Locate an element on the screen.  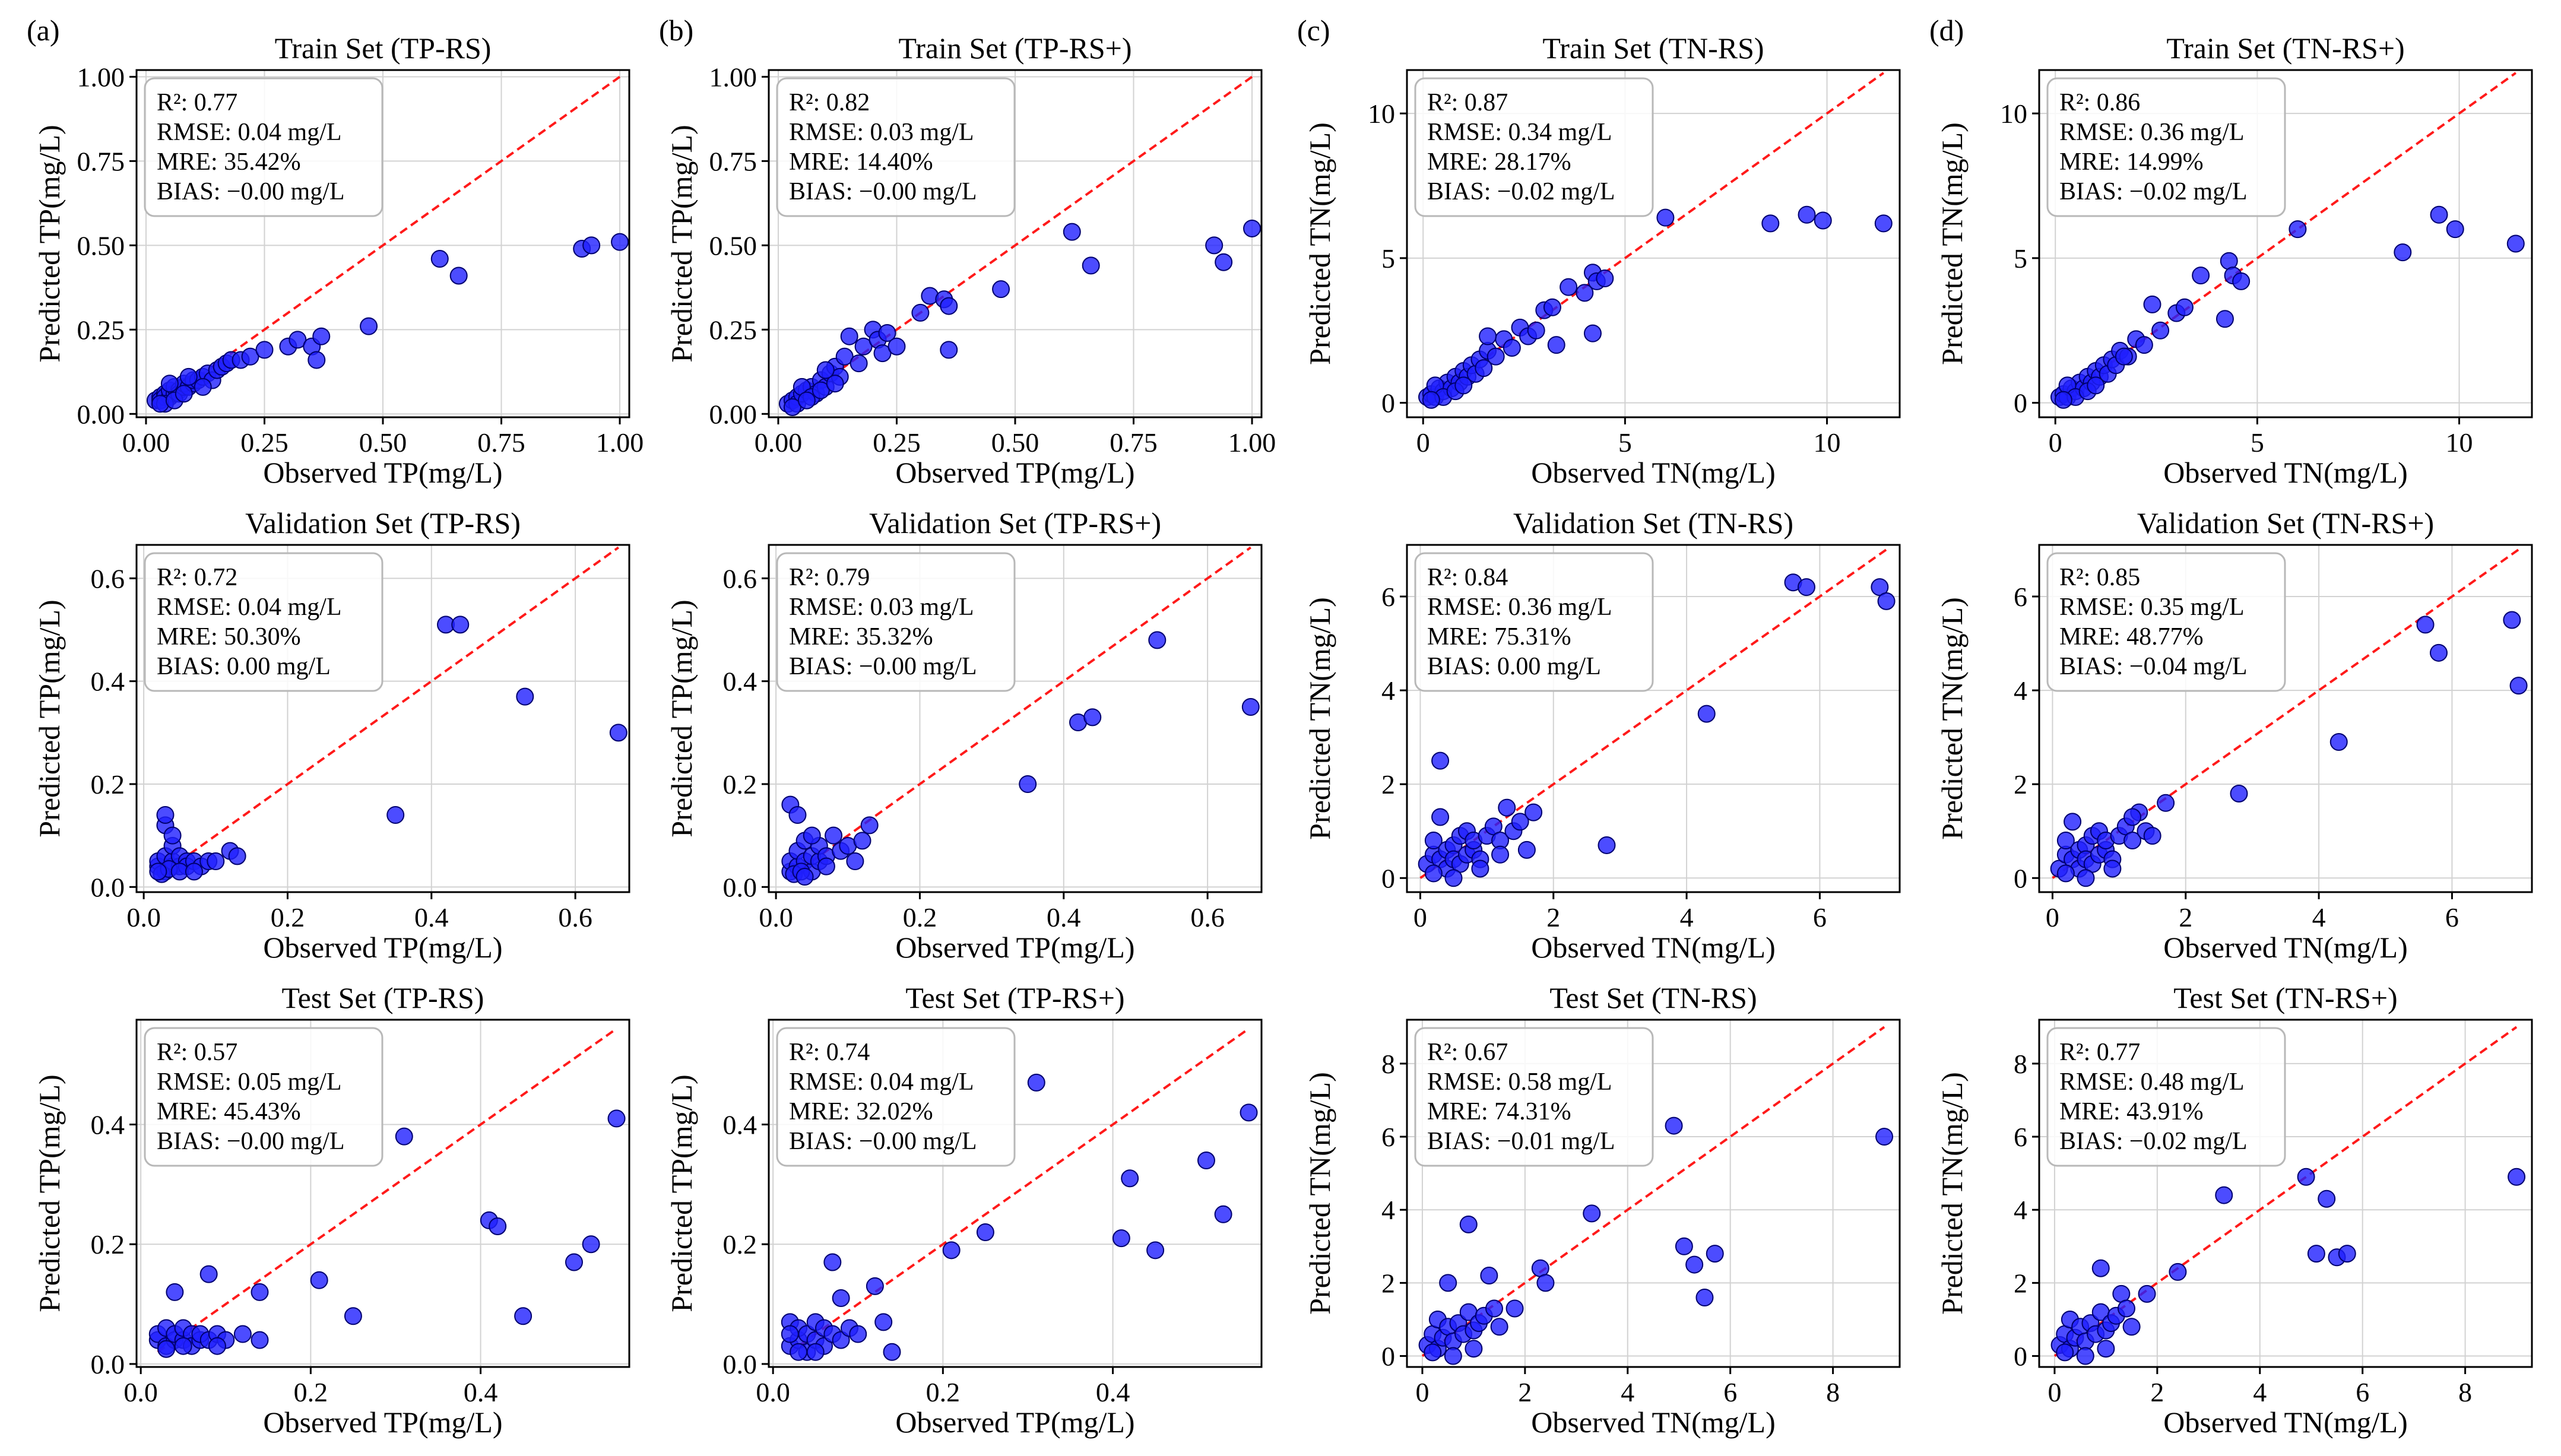
x-tick-label: 0.0 is located at coordinates (143, 917).